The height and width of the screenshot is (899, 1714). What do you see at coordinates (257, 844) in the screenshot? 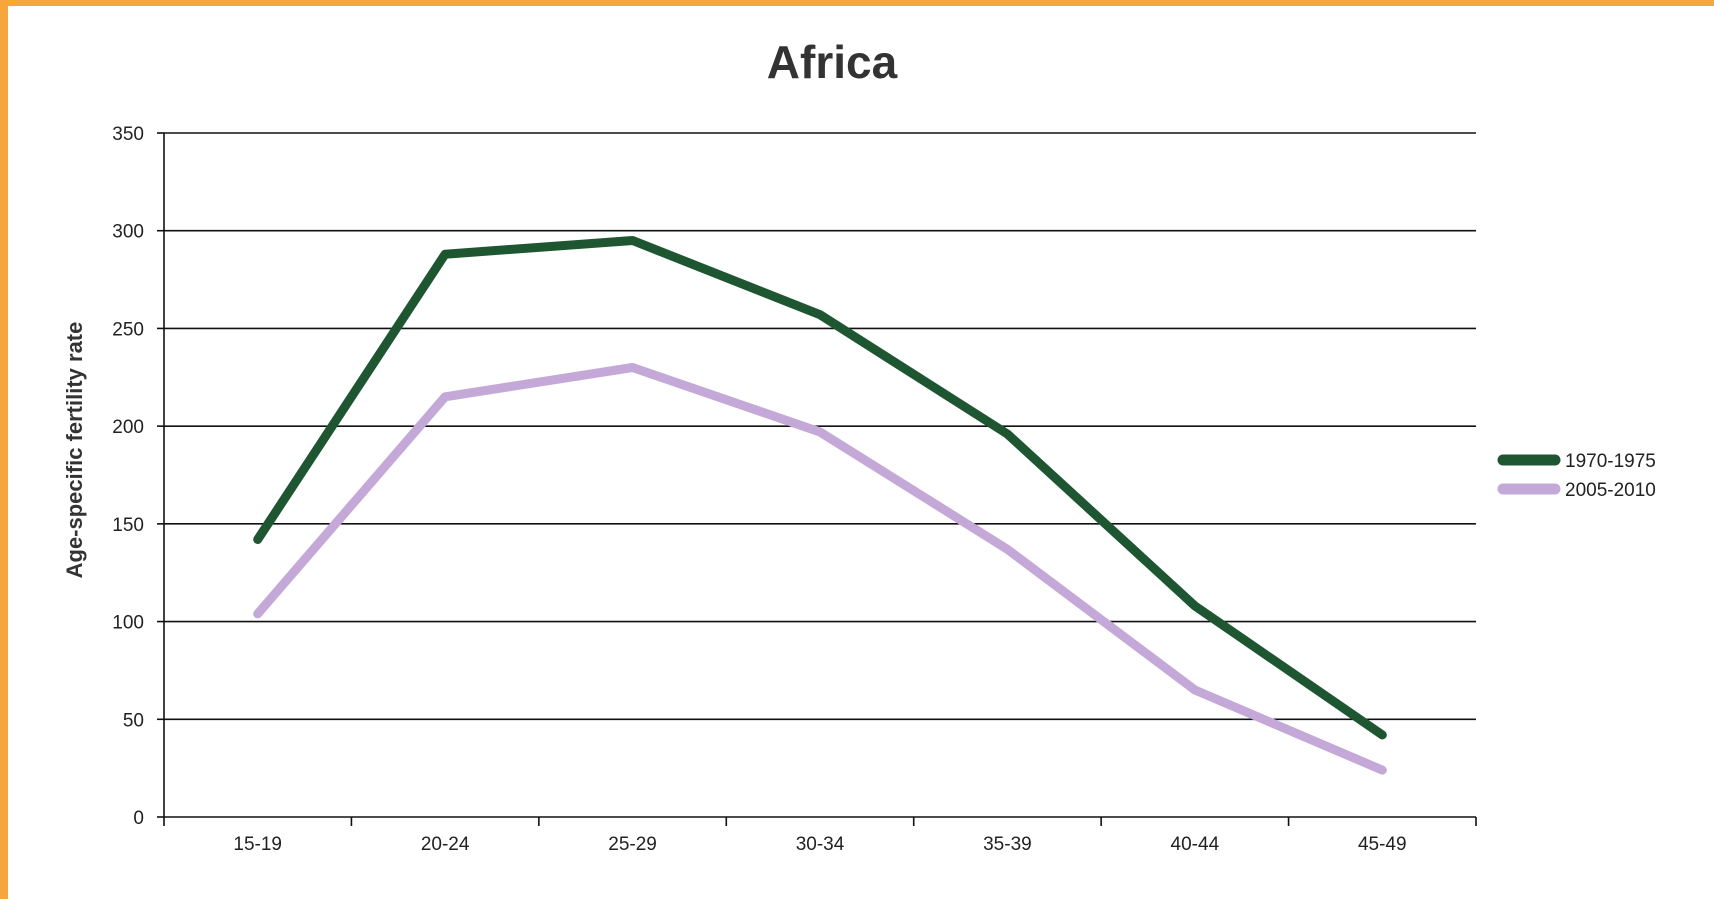
I see `x-tick-label: 15-19` at bounding box center [257, 844].